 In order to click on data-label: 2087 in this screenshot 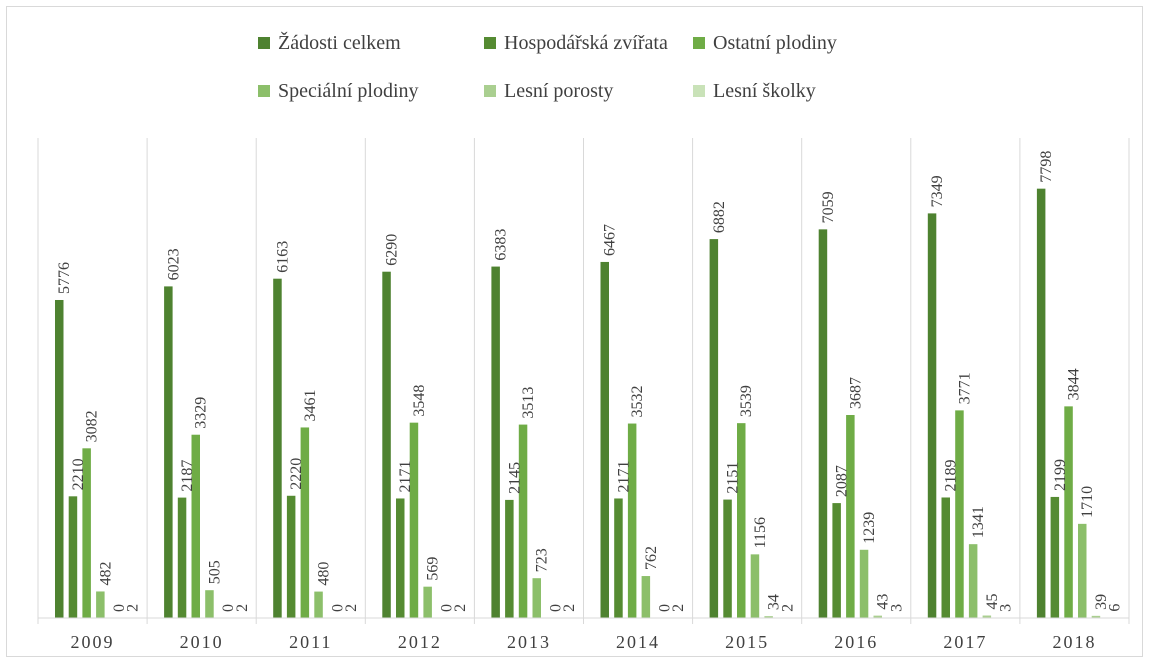, I will do `click(842, 481)`.